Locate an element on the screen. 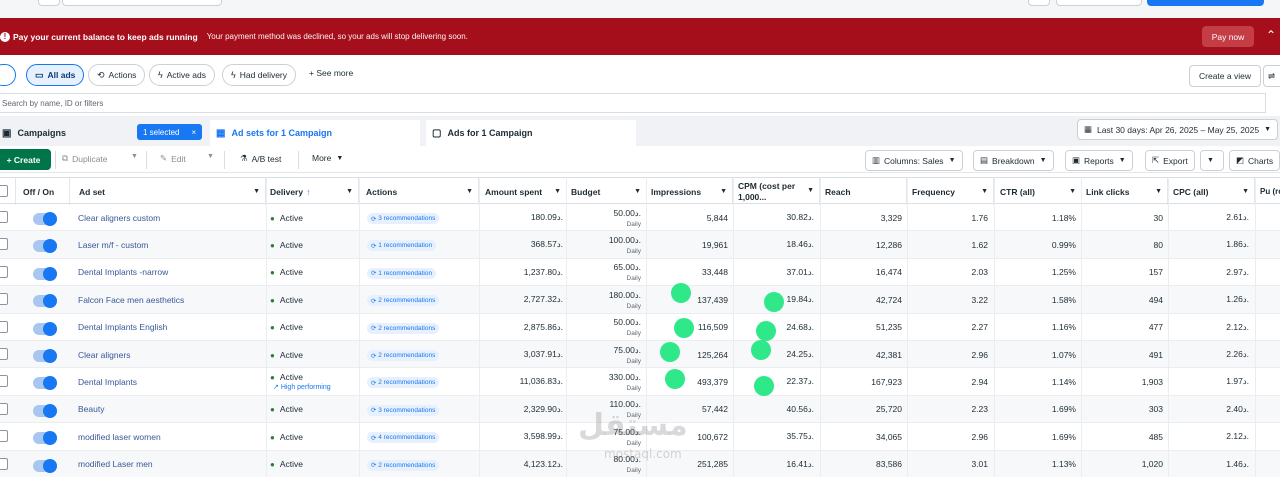 Image resolution: width=1280 pixels, height=477 pixels. top-control is located at coordinates (49, 3).